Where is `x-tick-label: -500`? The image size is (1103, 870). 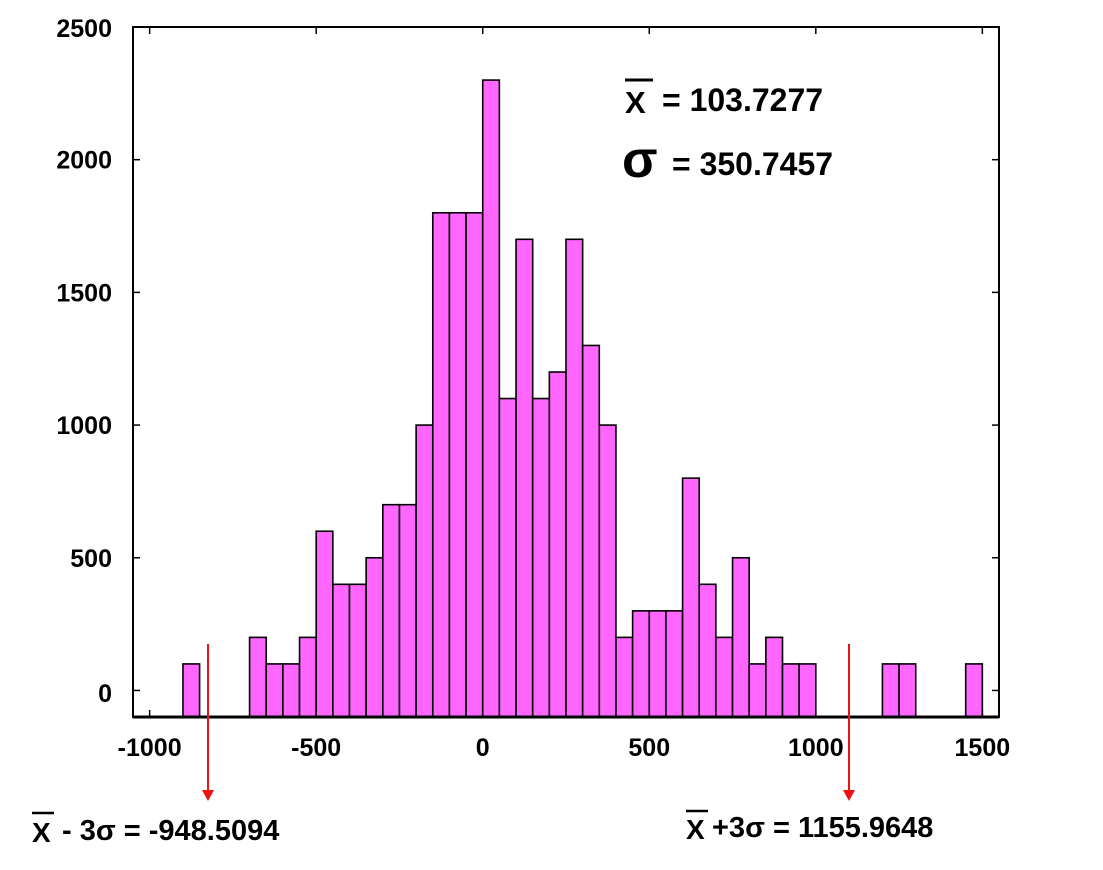 x-tick-label: -500 is located at coordinates (316, 748).